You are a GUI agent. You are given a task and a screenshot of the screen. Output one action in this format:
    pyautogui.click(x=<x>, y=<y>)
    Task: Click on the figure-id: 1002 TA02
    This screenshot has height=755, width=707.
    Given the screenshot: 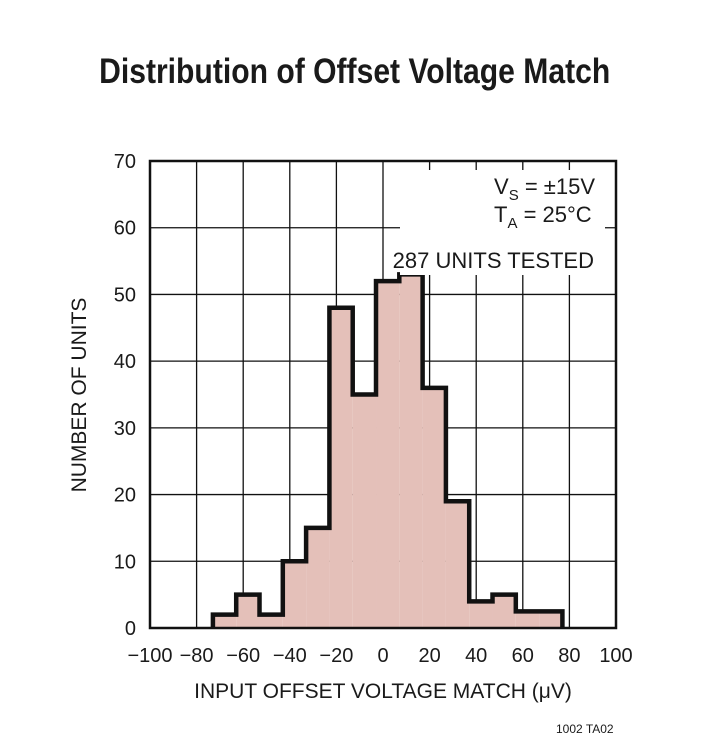 What is the action you would take?
    pyautogui.click(x=585, y=729)
    